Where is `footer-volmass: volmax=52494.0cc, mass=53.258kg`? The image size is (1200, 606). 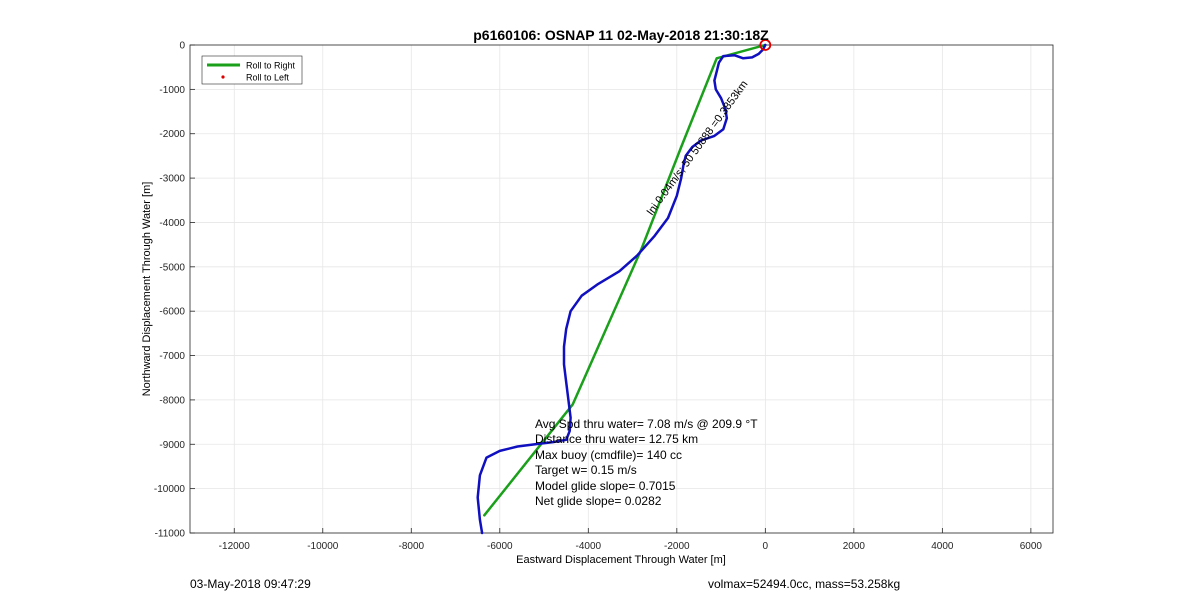 footer-volmass: volmax=52494.0cc, mass=53.258kg is located at coordinates (804, 584).